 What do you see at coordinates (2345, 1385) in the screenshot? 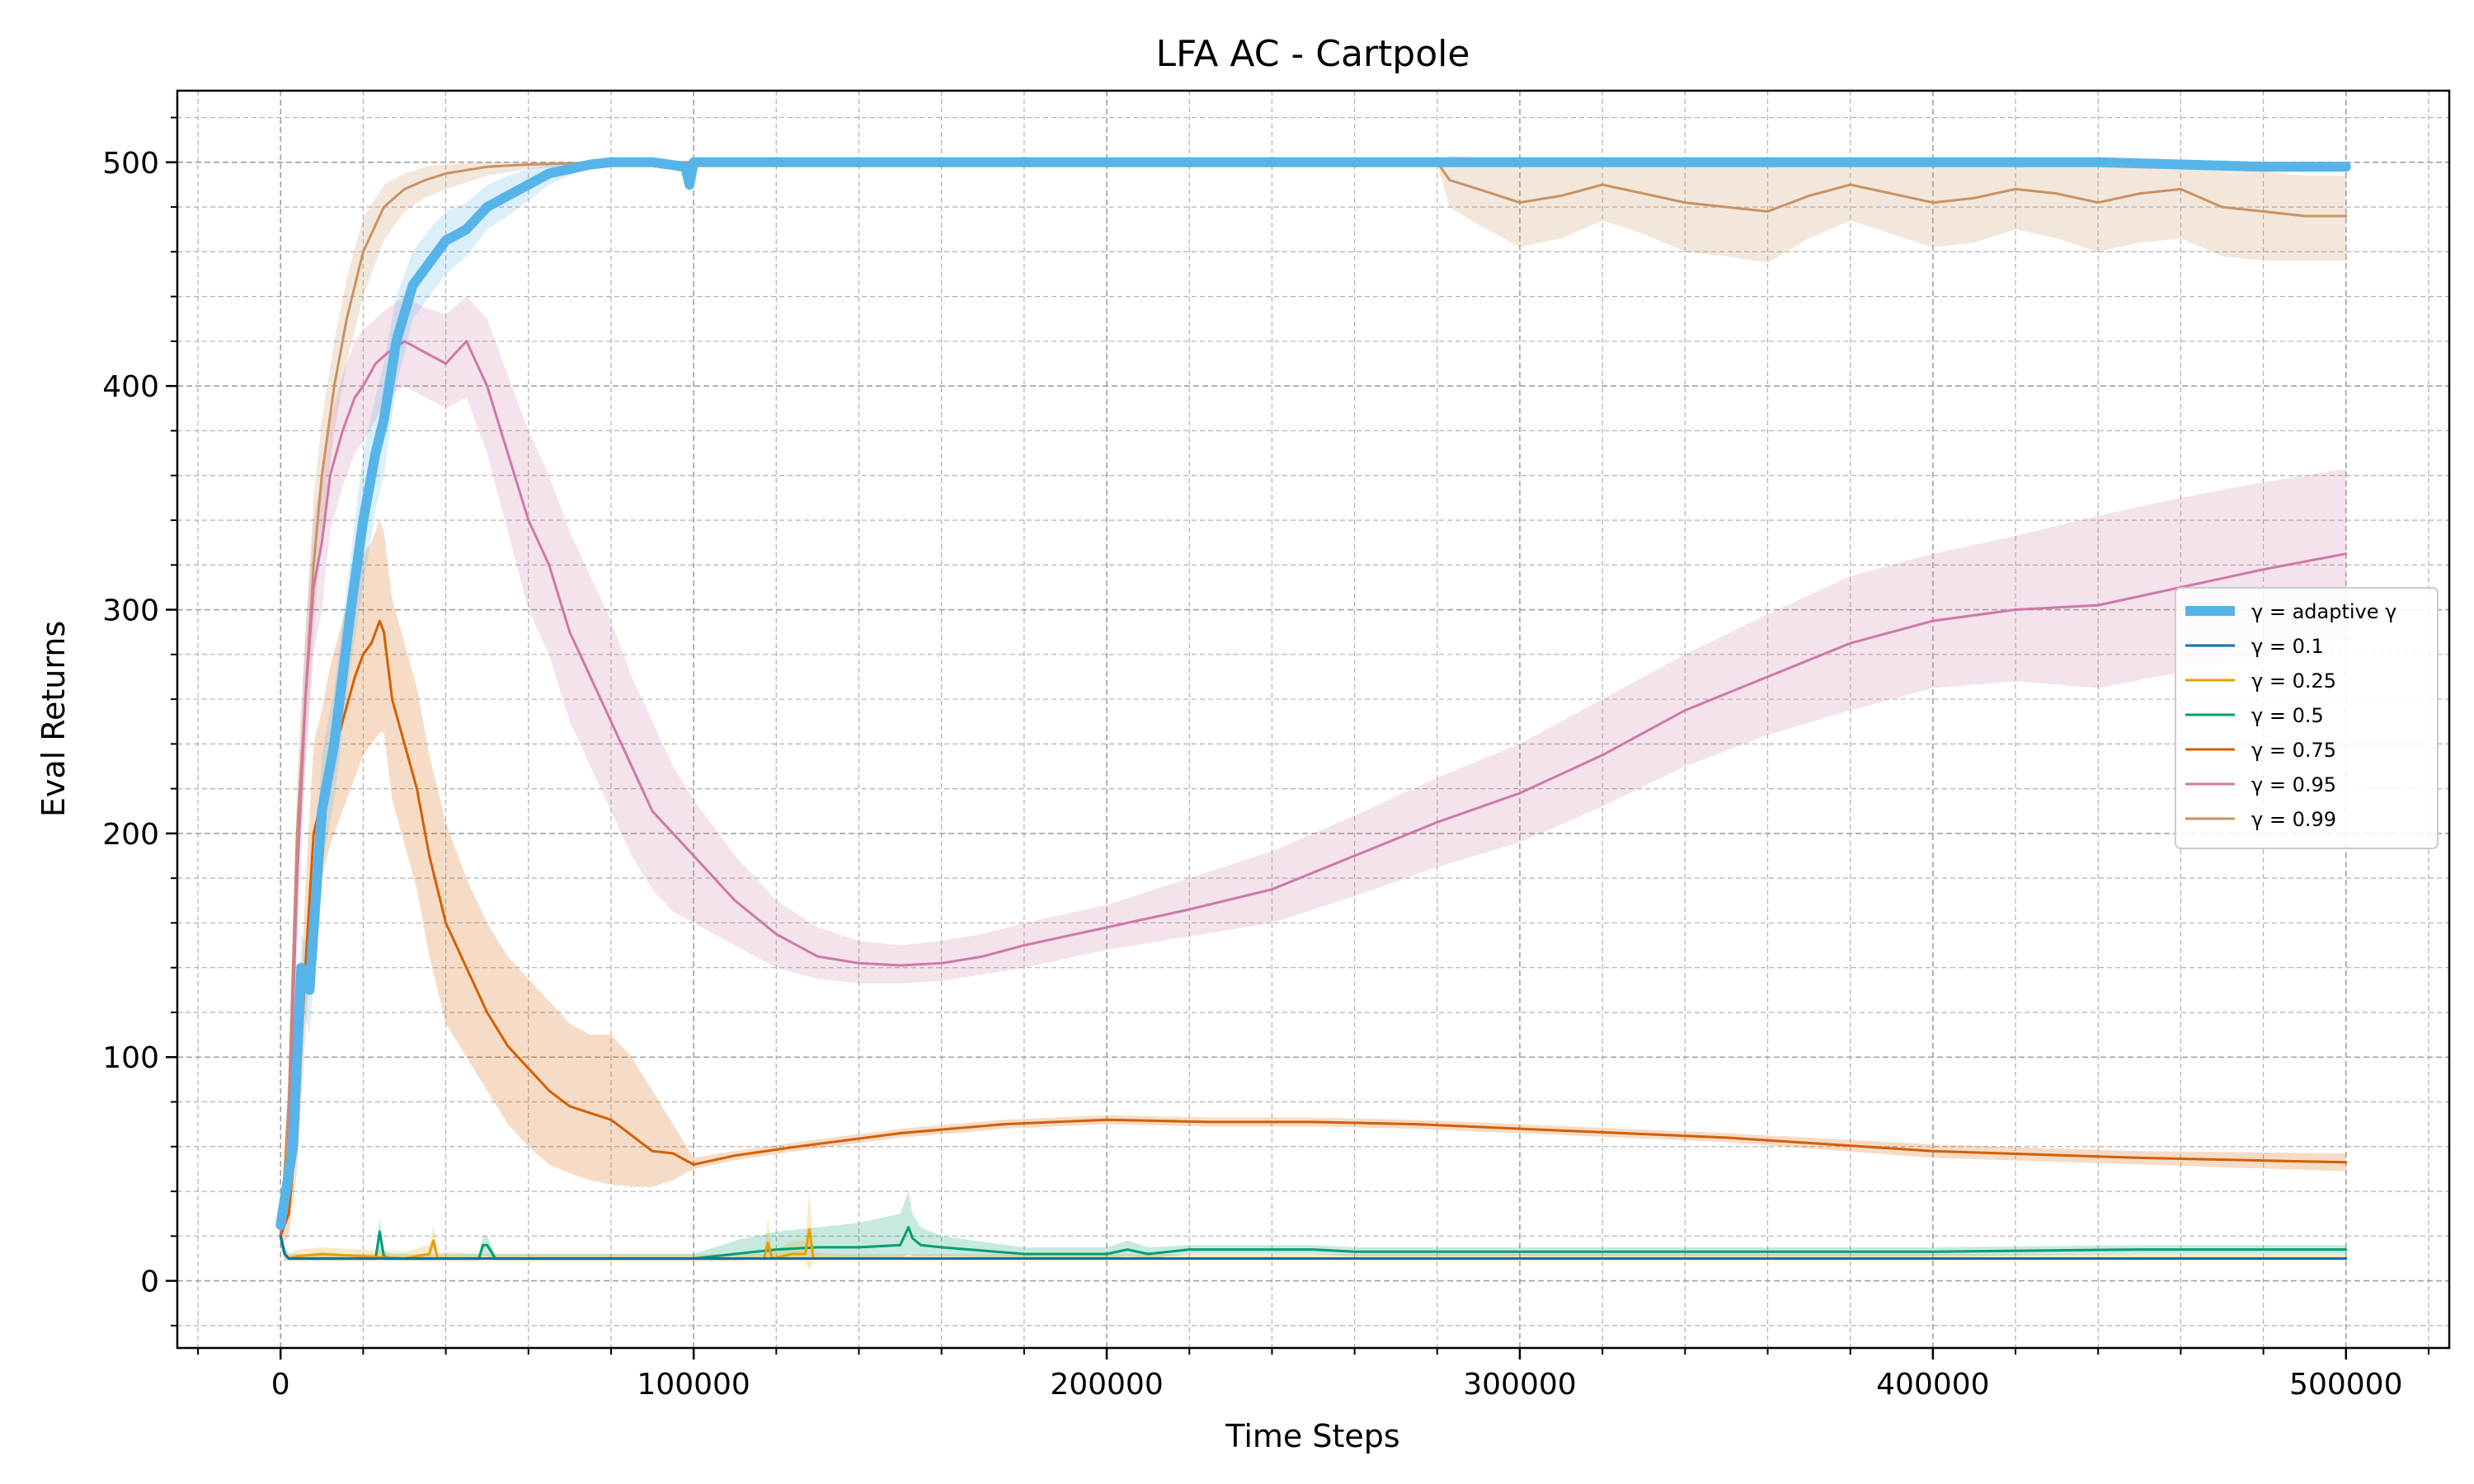
I see `x-tick-label: 500000` at bounding box center [2345, 1385].